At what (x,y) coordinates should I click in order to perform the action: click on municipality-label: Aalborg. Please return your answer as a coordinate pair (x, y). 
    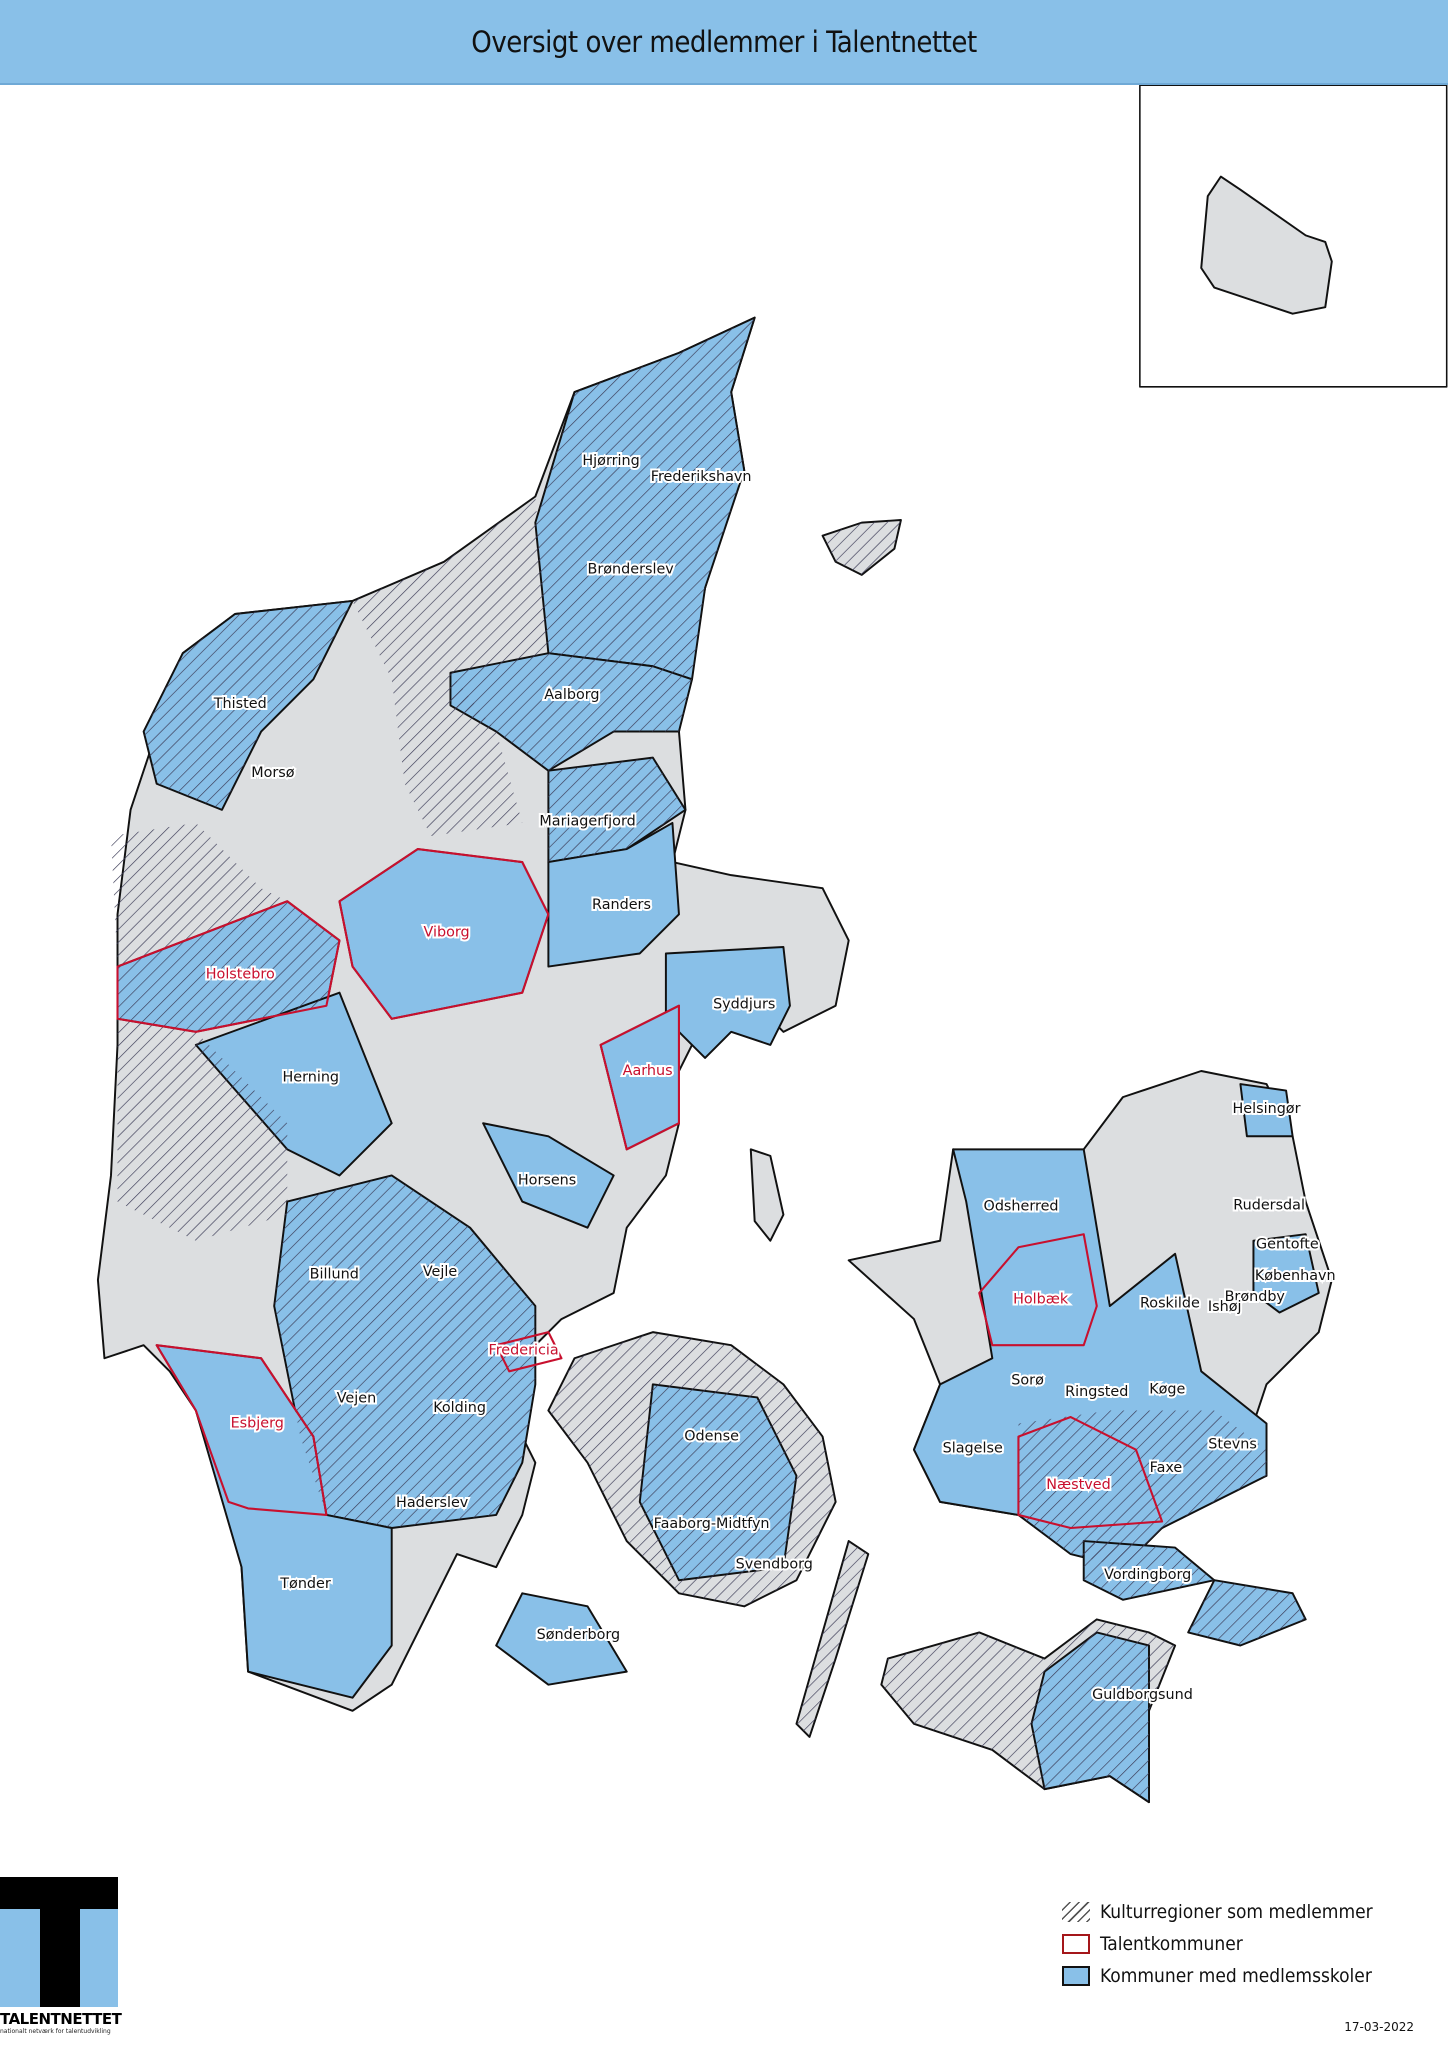
    Looking at the image, I should click on (571, 695).